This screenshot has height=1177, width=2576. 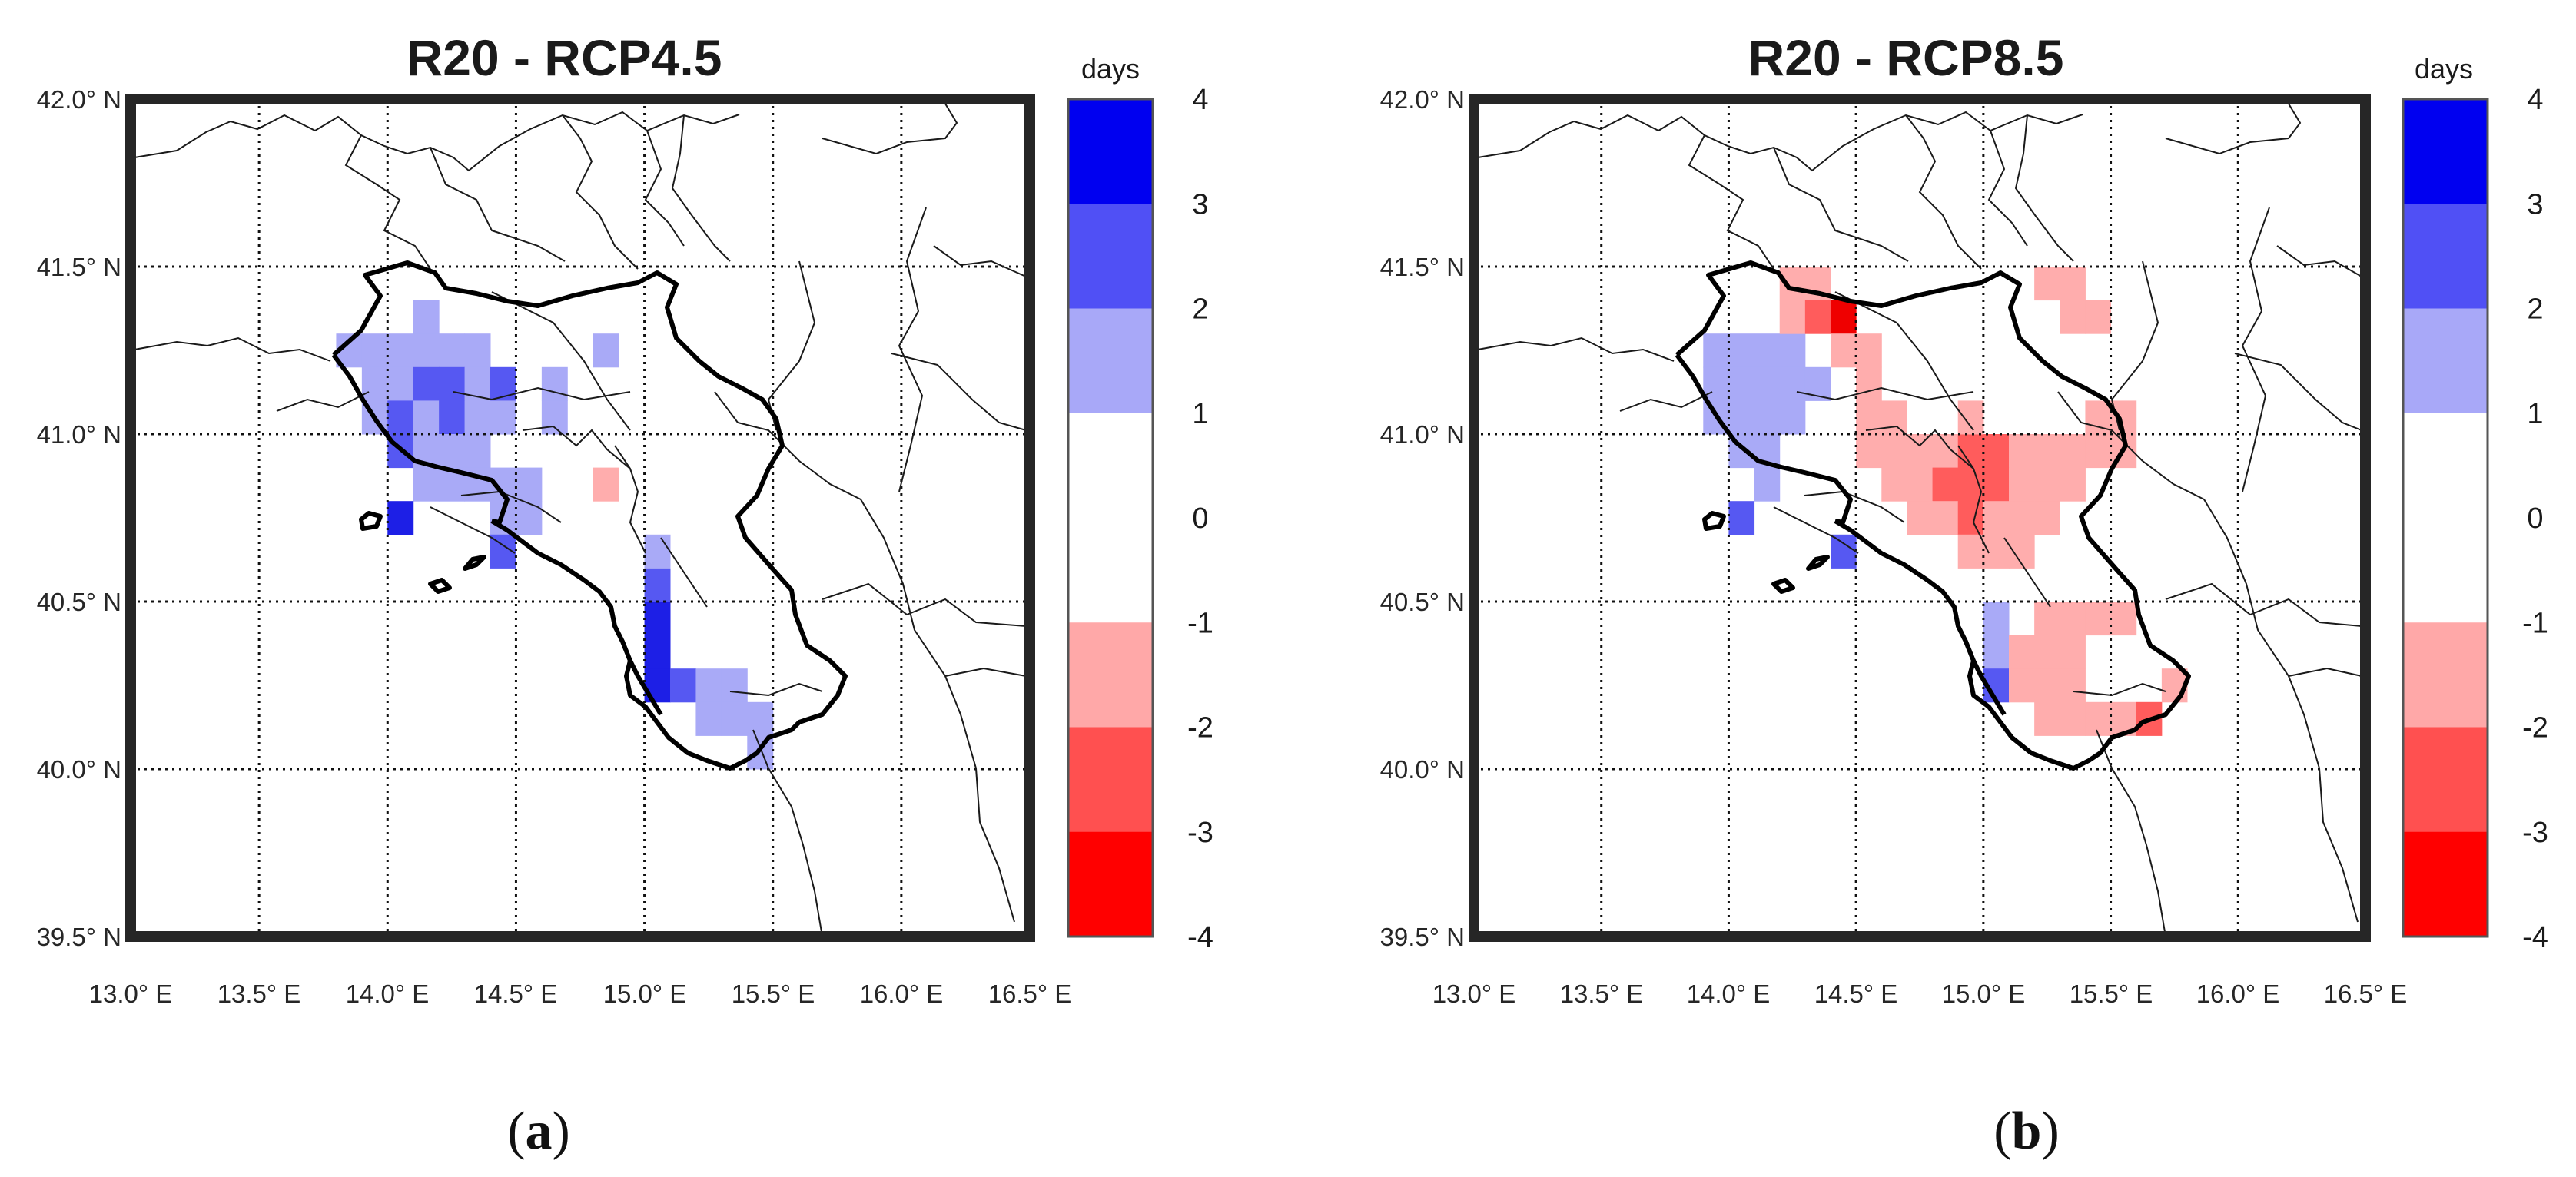 I want to click on panel-letter: a, so click(x=539, y=1131).